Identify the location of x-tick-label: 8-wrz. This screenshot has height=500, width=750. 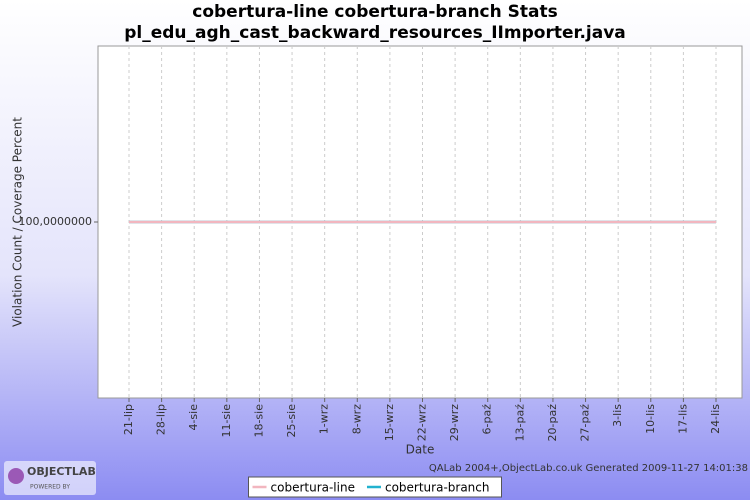
(356, 419).